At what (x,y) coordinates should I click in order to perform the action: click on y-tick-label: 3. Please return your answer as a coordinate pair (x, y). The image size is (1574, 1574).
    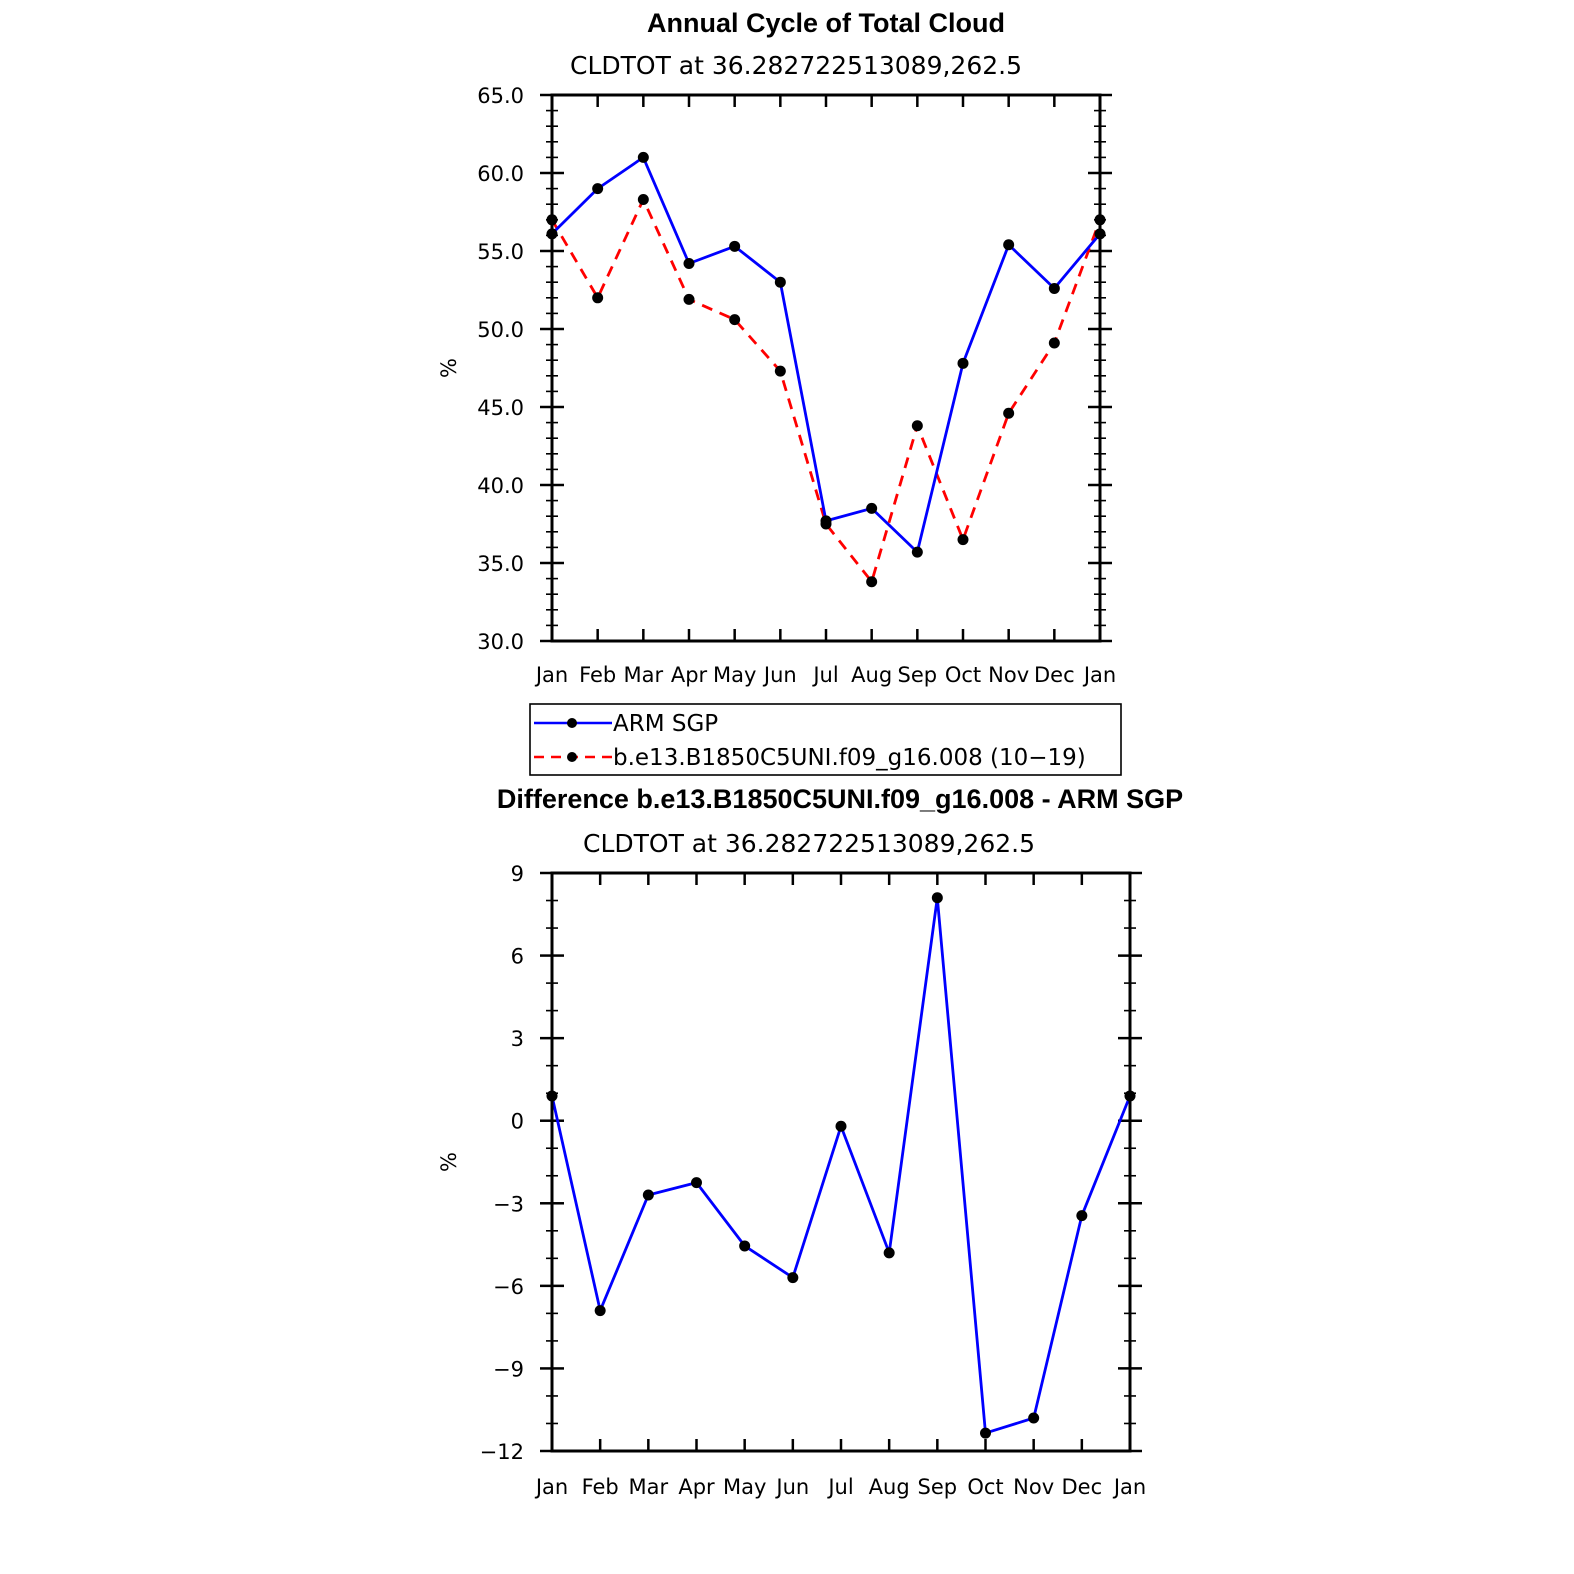
    Looking at the image, I should click on (517, 1039).